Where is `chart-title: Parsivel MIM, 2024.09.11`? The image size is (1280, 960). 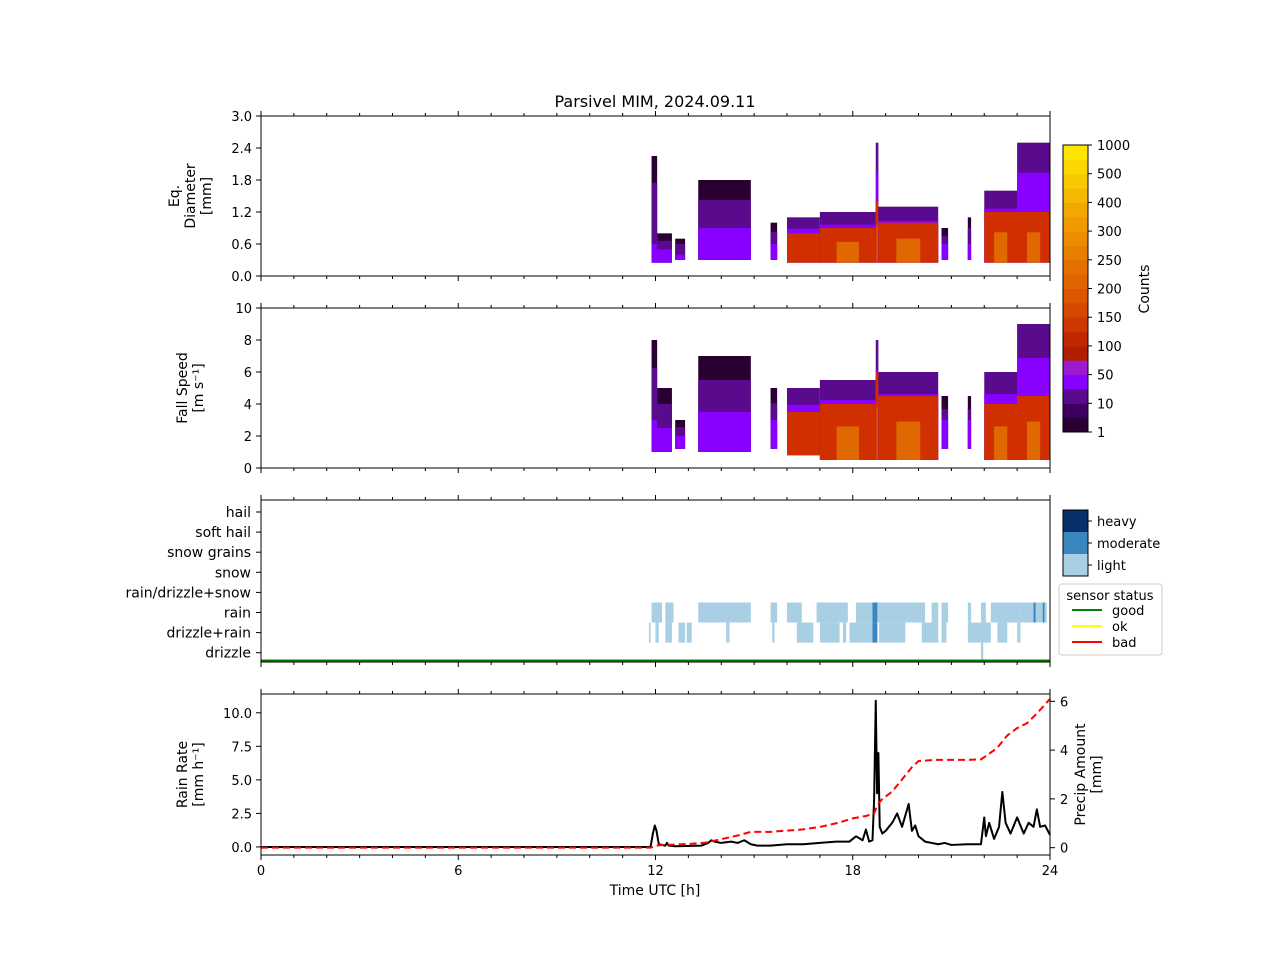
chart-title: Parsivel MIM, 2024.09.11 is located at coordinates (654, 101).